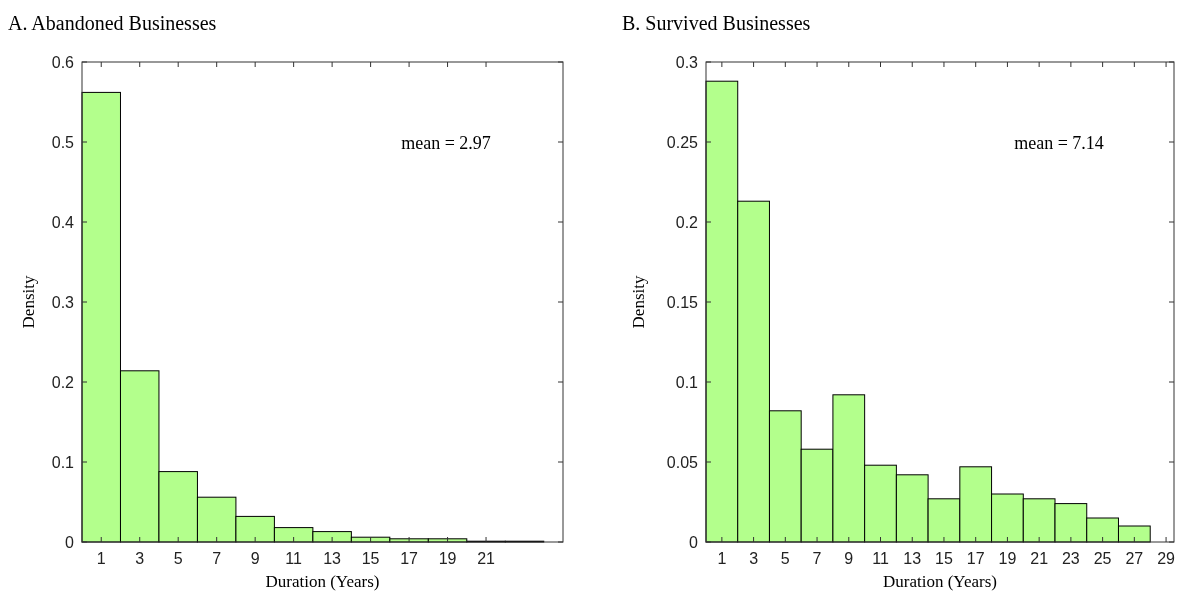 This screenshot has height=598, width=1181. I want to click on y-tick-label: 0.05, so click(682, 462).